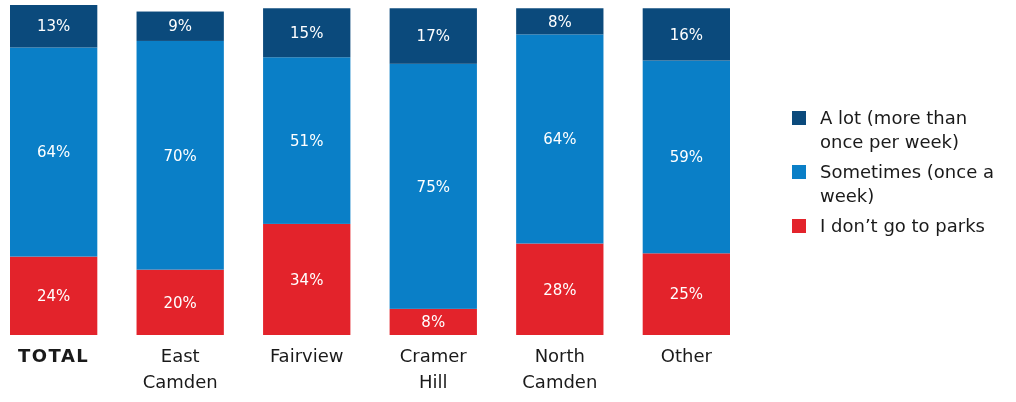  I want to click on x-tick-label: Other, so click(686, 355).